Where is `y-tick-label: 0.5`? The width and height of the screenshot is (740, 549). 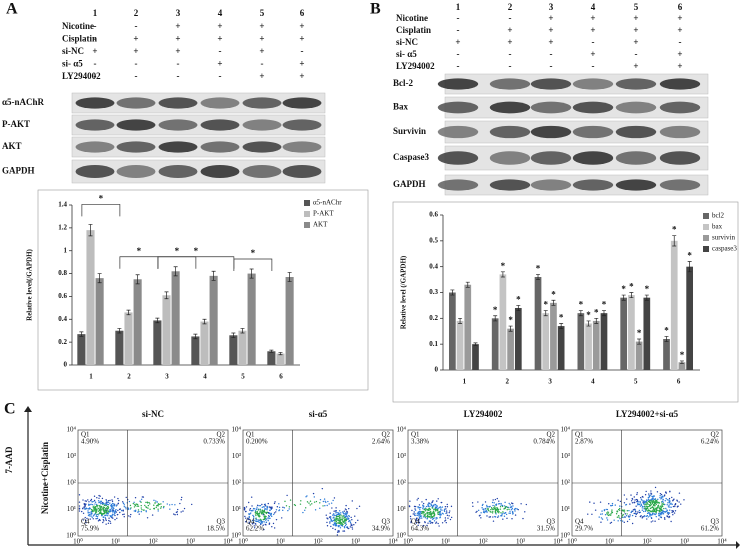 y-tick-label: 0.5 is located at coordinates (433, 240).